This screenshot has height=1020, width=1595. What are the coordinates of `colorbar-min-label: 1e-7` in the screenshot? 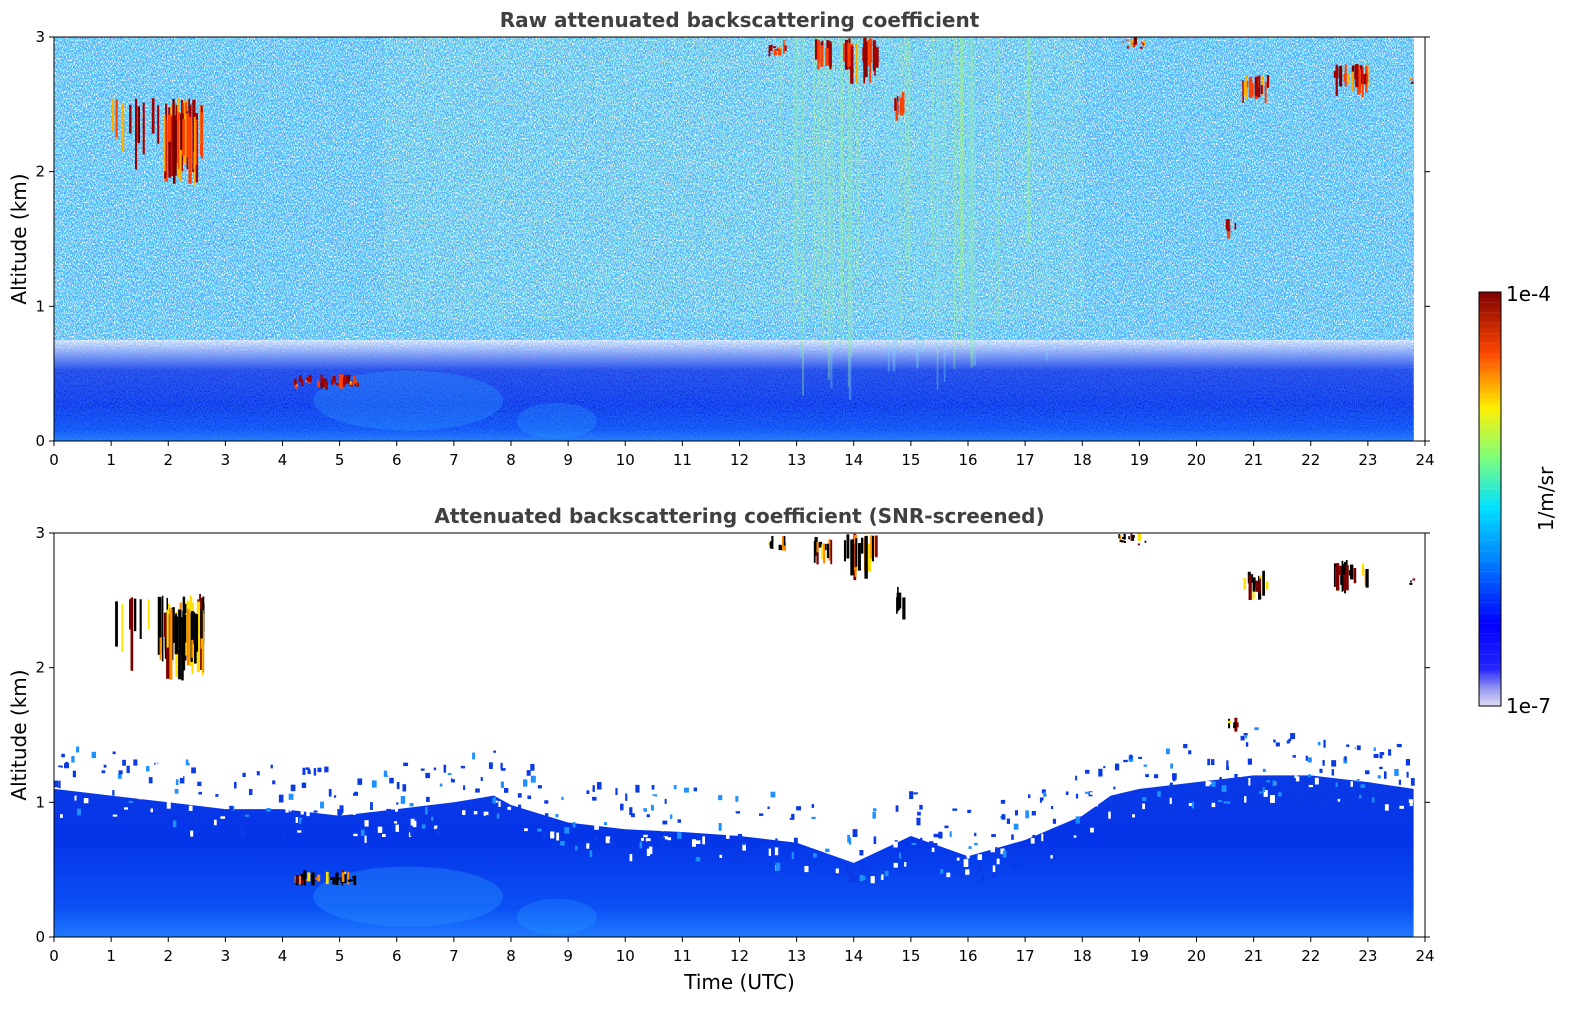 It's located at (1528, 706).